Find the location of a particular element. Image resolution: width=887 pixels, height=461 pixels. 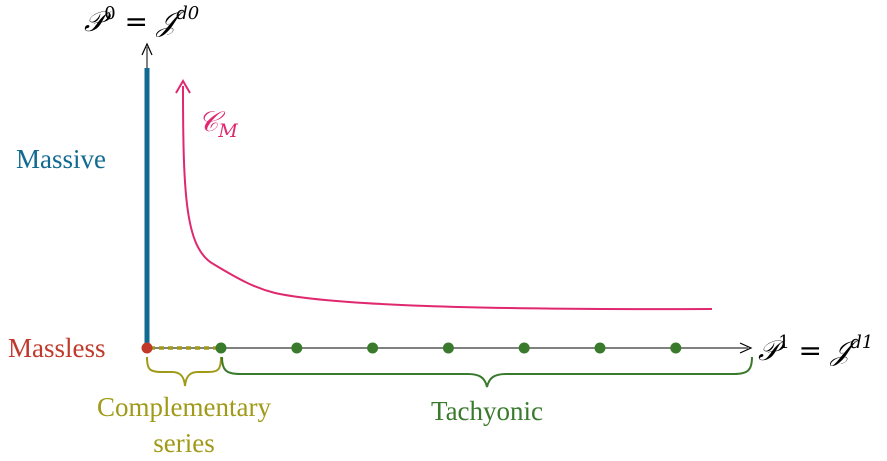

contour-label: 𝒞M is located at coordinates (218, 123).